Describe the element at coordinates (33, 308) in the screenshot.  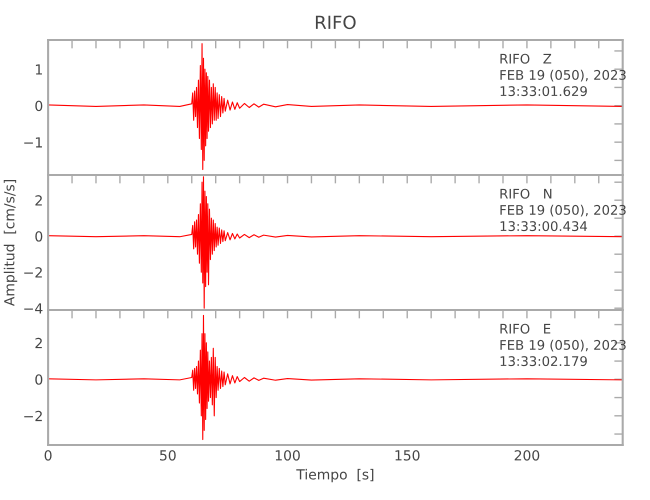
I see `y-tick-label: −4` at that location.